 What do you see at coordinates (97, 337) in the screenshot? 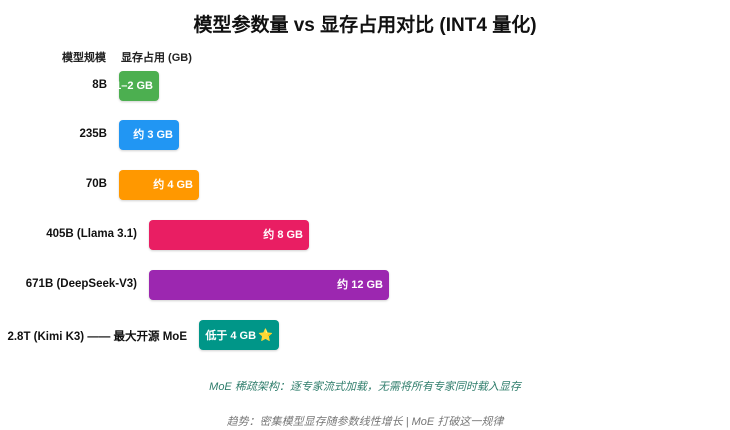
I see `category-label: 2.8T (Kimi K3) —— 最大开源 MoE` at bounding box center [97, 337].